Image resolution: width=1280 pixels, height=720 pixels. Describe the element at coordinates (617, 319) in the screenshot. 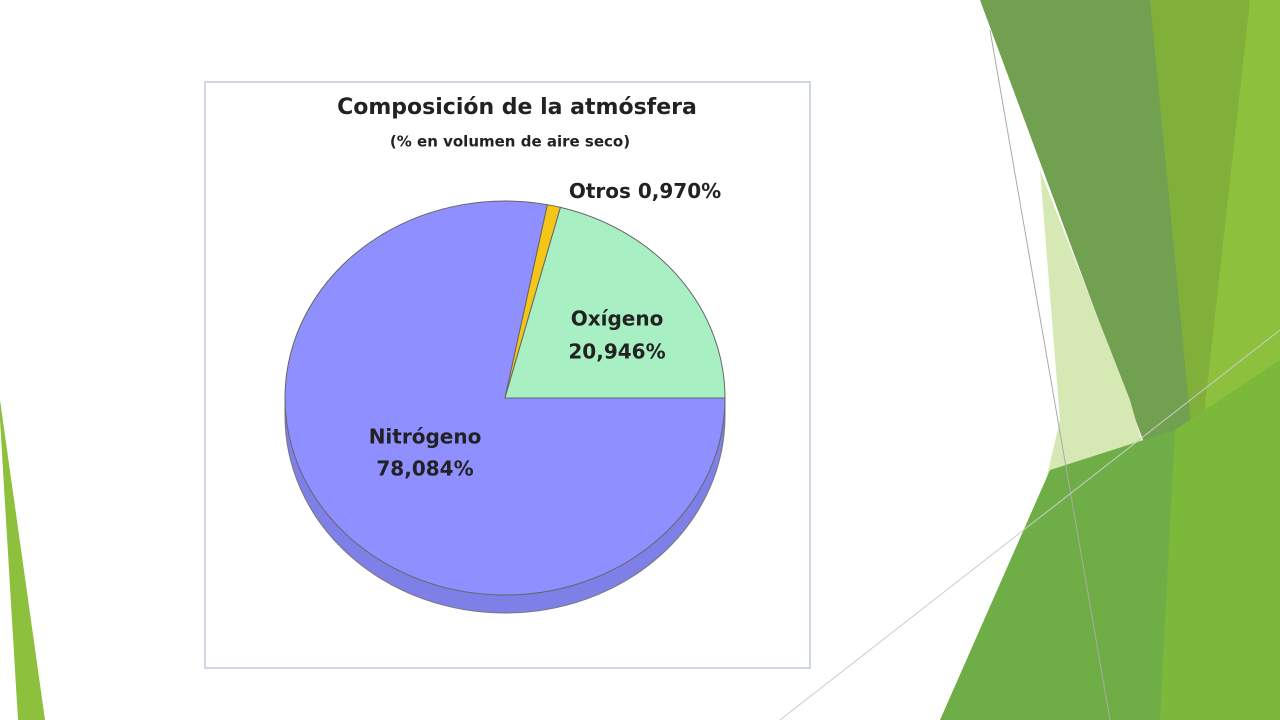

I see `category-label: Oxígeno` at that location.